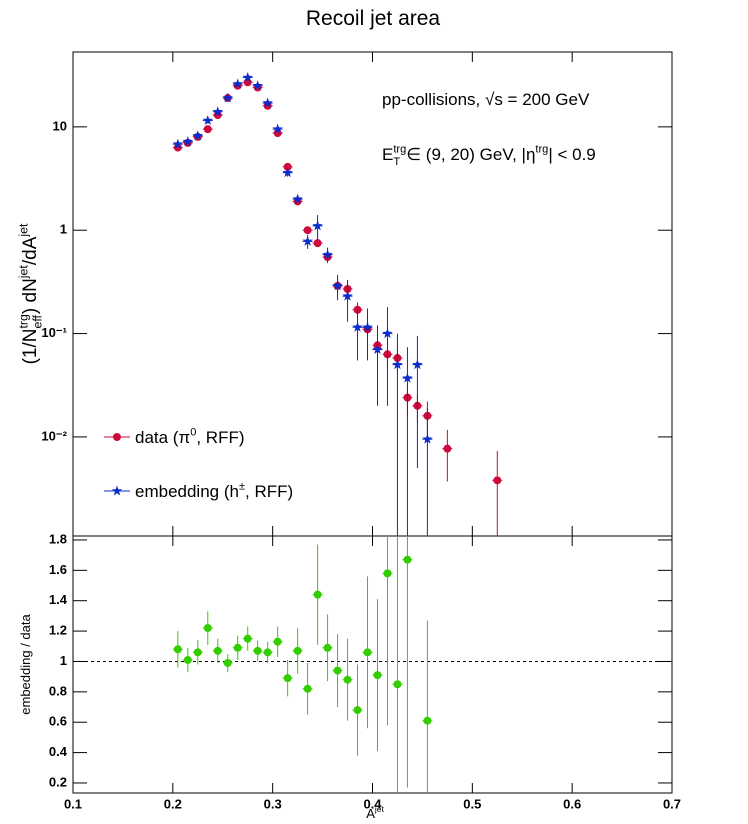 The image size is (748, 824). I want to click on text-part: (1/N, so click(30, 347).